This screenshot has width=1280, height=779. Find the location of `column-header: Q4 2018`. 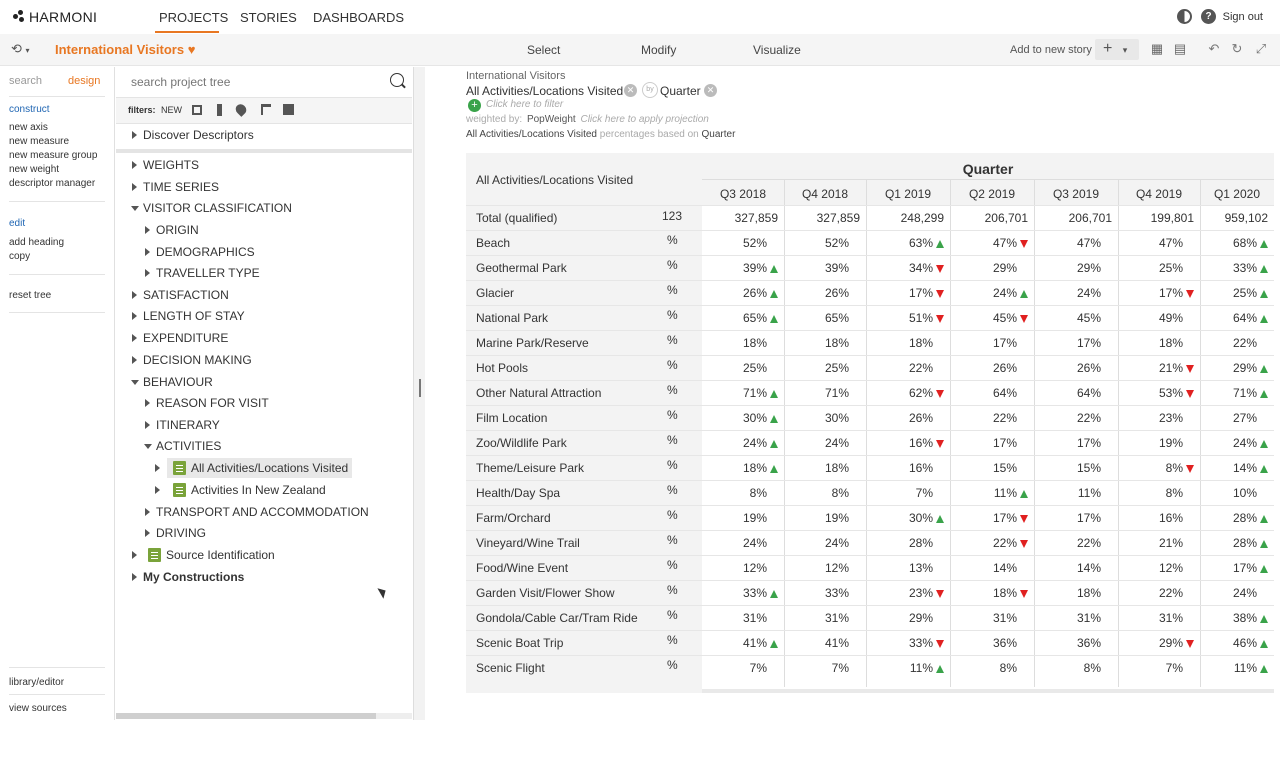

column-header: Q4 2018 is located at coordinates (825, 194).